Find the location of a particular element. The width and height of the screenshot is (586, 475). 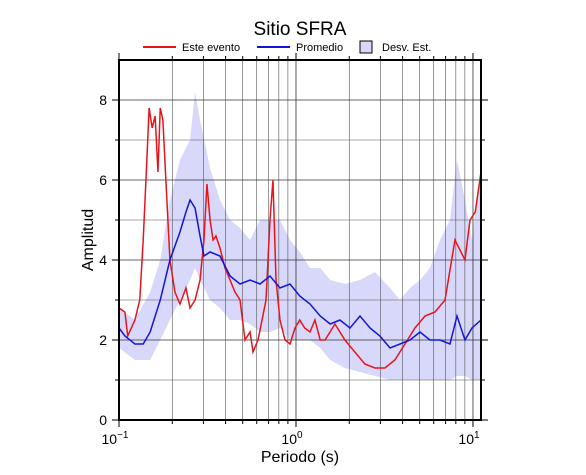

x-tick-label: 10⁻¹ is located at coordinates (115, 438).